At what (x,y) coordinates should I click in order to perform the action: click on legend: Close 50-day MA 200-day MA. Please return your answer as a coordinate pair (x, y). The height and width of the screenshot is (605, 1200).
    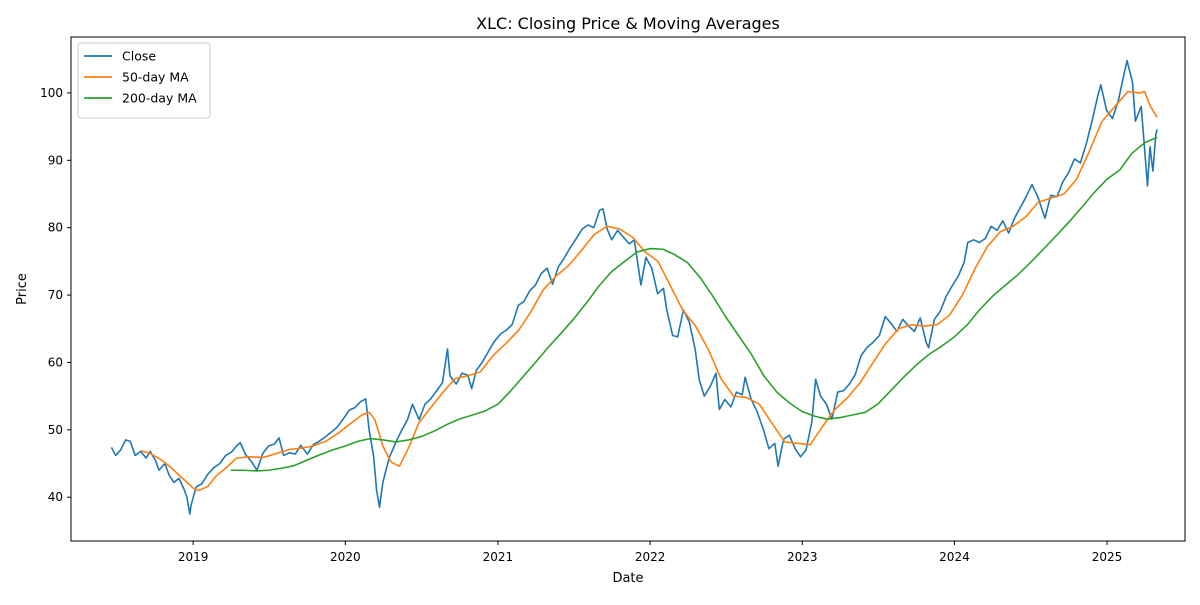
    Looking at the image, I should click on (144, 80).